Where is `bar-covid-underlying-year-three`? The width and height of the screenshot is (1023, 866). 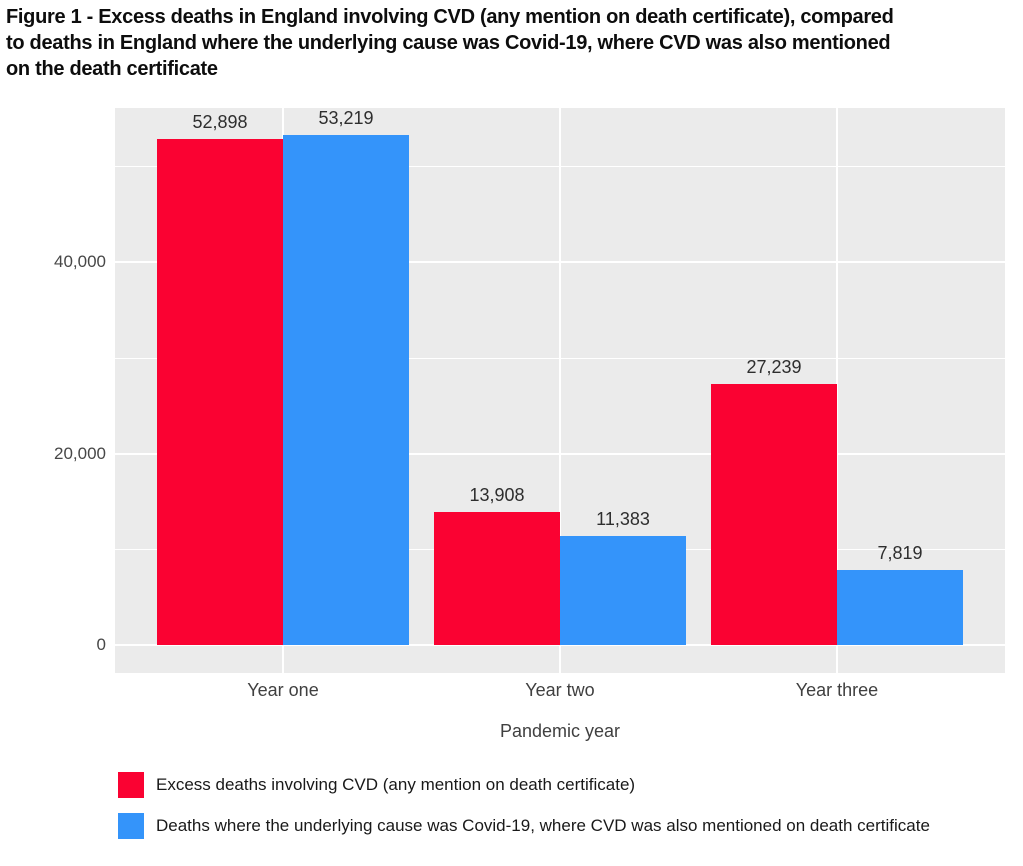
bar-covid-underlying-year-three is located at coordinates (900, 607).